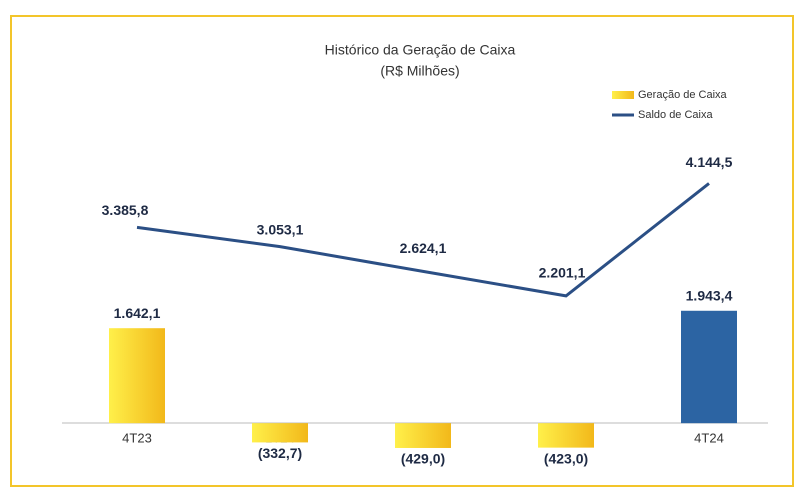  I want to click on bar-value-label: (332,7), so click(280, 453).